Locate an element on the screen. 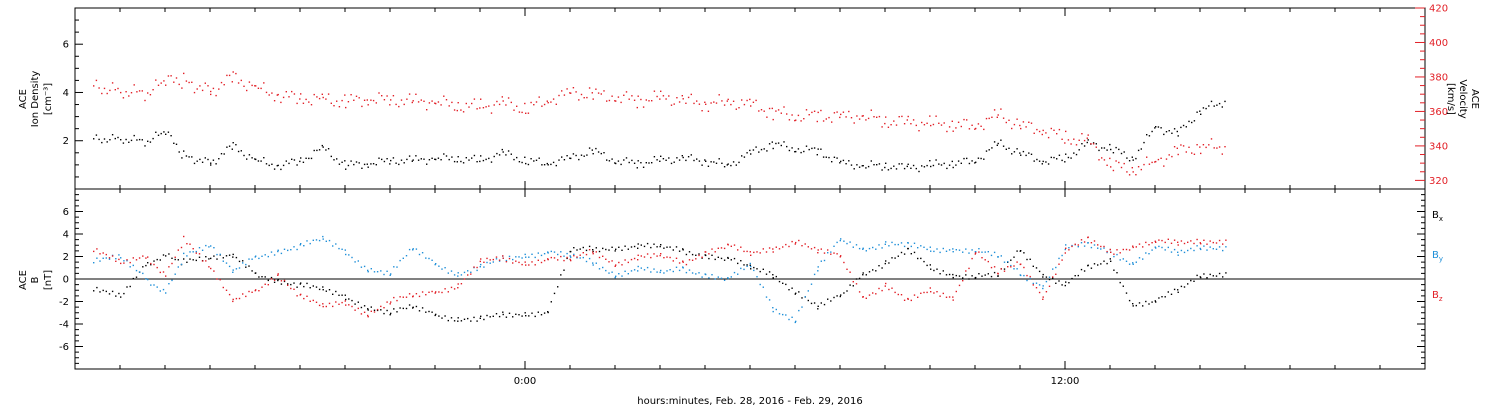  top-right-tick-label: 340 is located at coordinates (1438, 146).